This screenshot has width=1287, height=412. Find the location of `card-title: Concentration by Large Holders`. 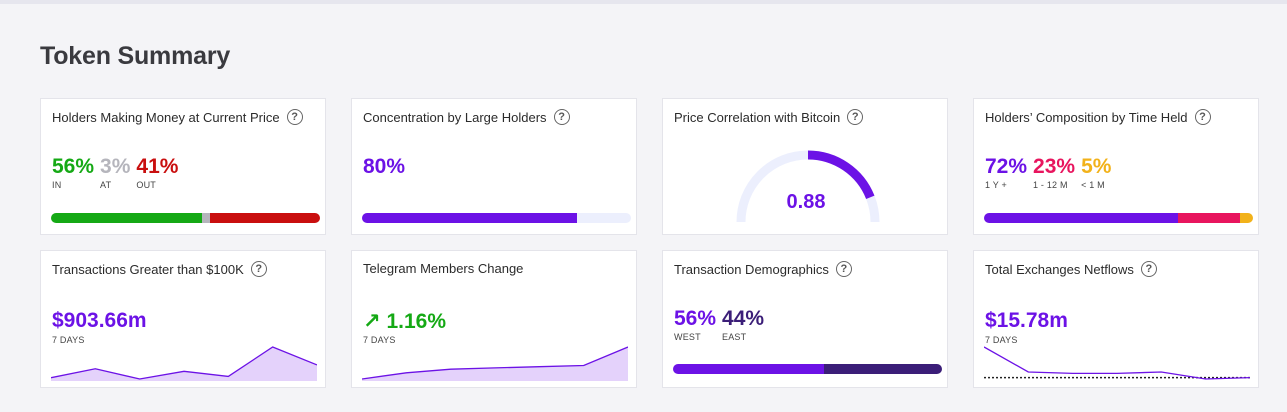

card-title: Concentration by Large Holders is located at coordinates (455, 117).